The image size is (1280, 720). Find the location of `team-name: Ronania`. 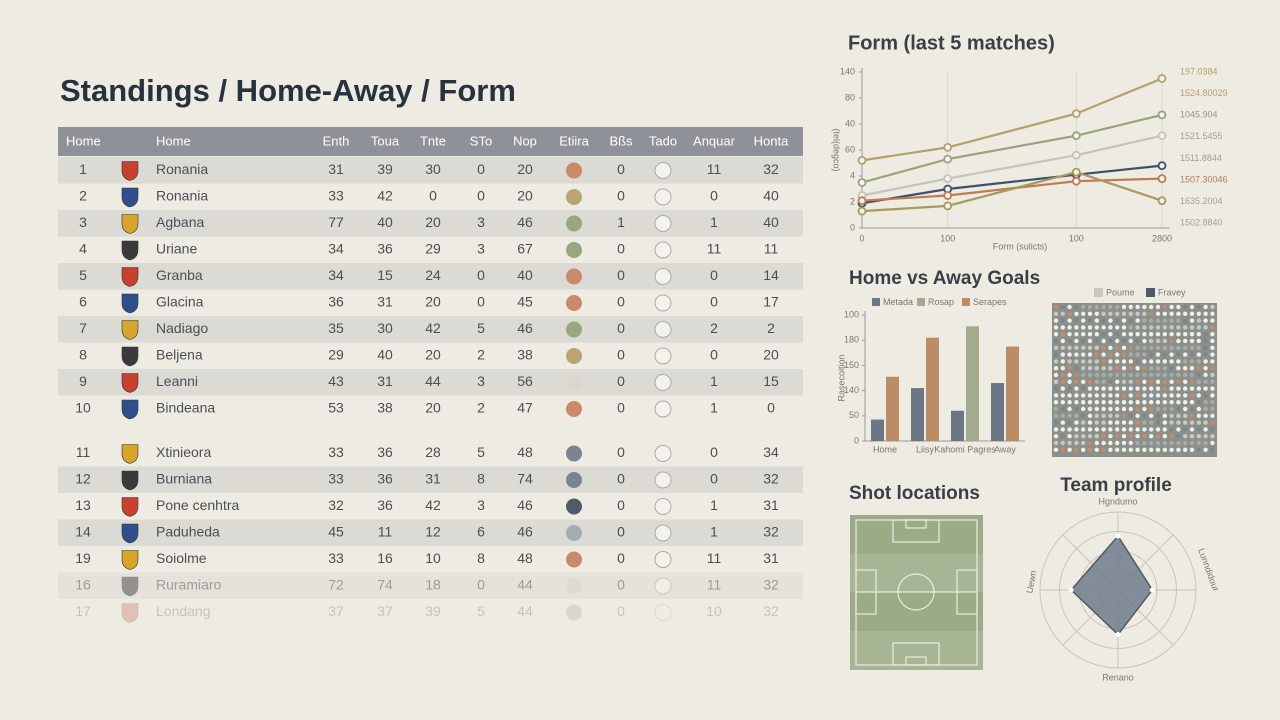

team-name: Ronania is located at coordinates (182, 196).